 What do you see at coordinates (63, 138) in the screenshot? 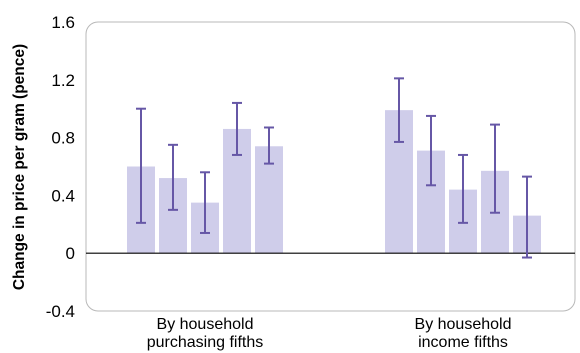
I see `y-tick-label: 0.8` at bounding box center [63, 138].